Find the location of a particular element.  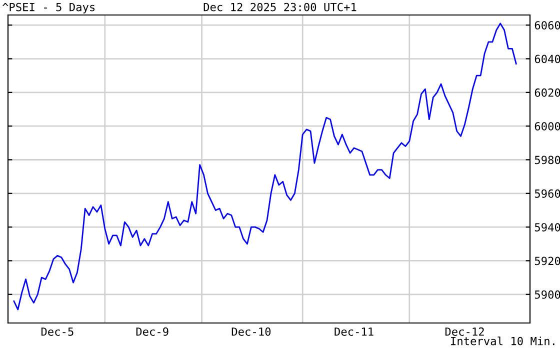

y-tick-label: 5960 is located at coordinates (547, 193).